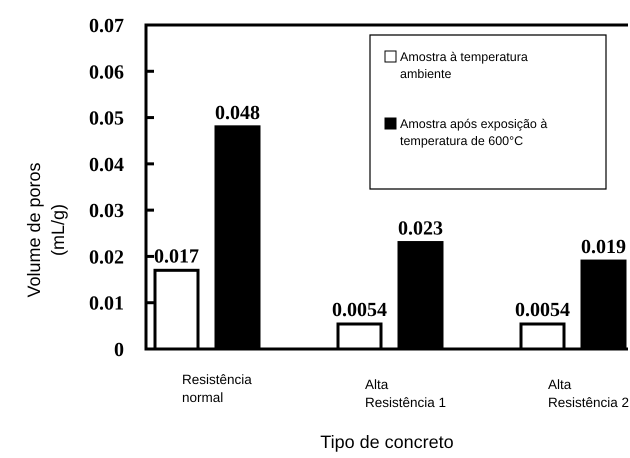 The height and width of the screenshot is (458, 630). What do you see at coordinates (464, 65) in the screenshot?
I see `legend-label: Amostra à temperatura ambiente` at bounding box center [464, 65].